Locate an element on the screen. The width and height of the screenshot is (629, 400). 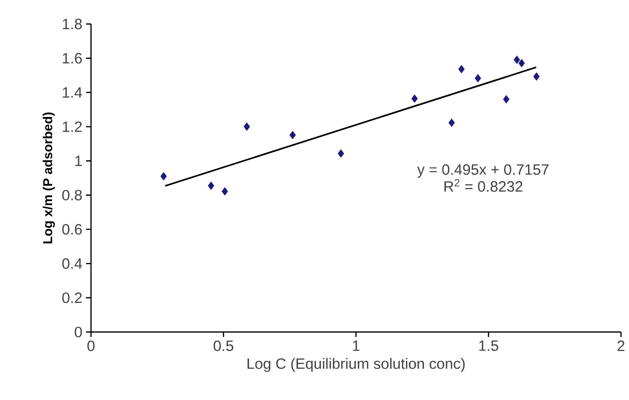
y-tick-label: 1.2 is located at coordinates (72, 126).